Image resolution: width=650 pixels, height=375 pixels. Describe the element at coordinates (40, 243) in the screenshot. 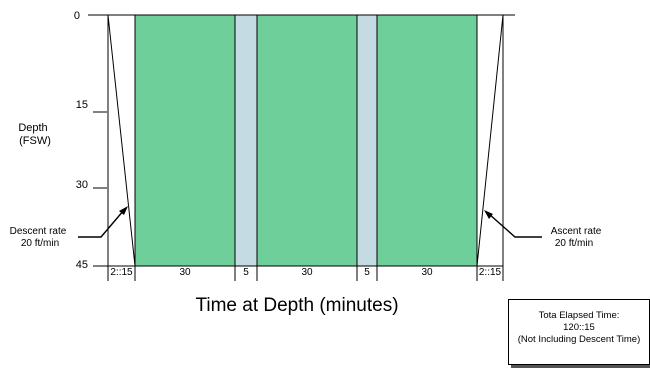

I see `descent-rate-value: 20 ft/min` at that location.